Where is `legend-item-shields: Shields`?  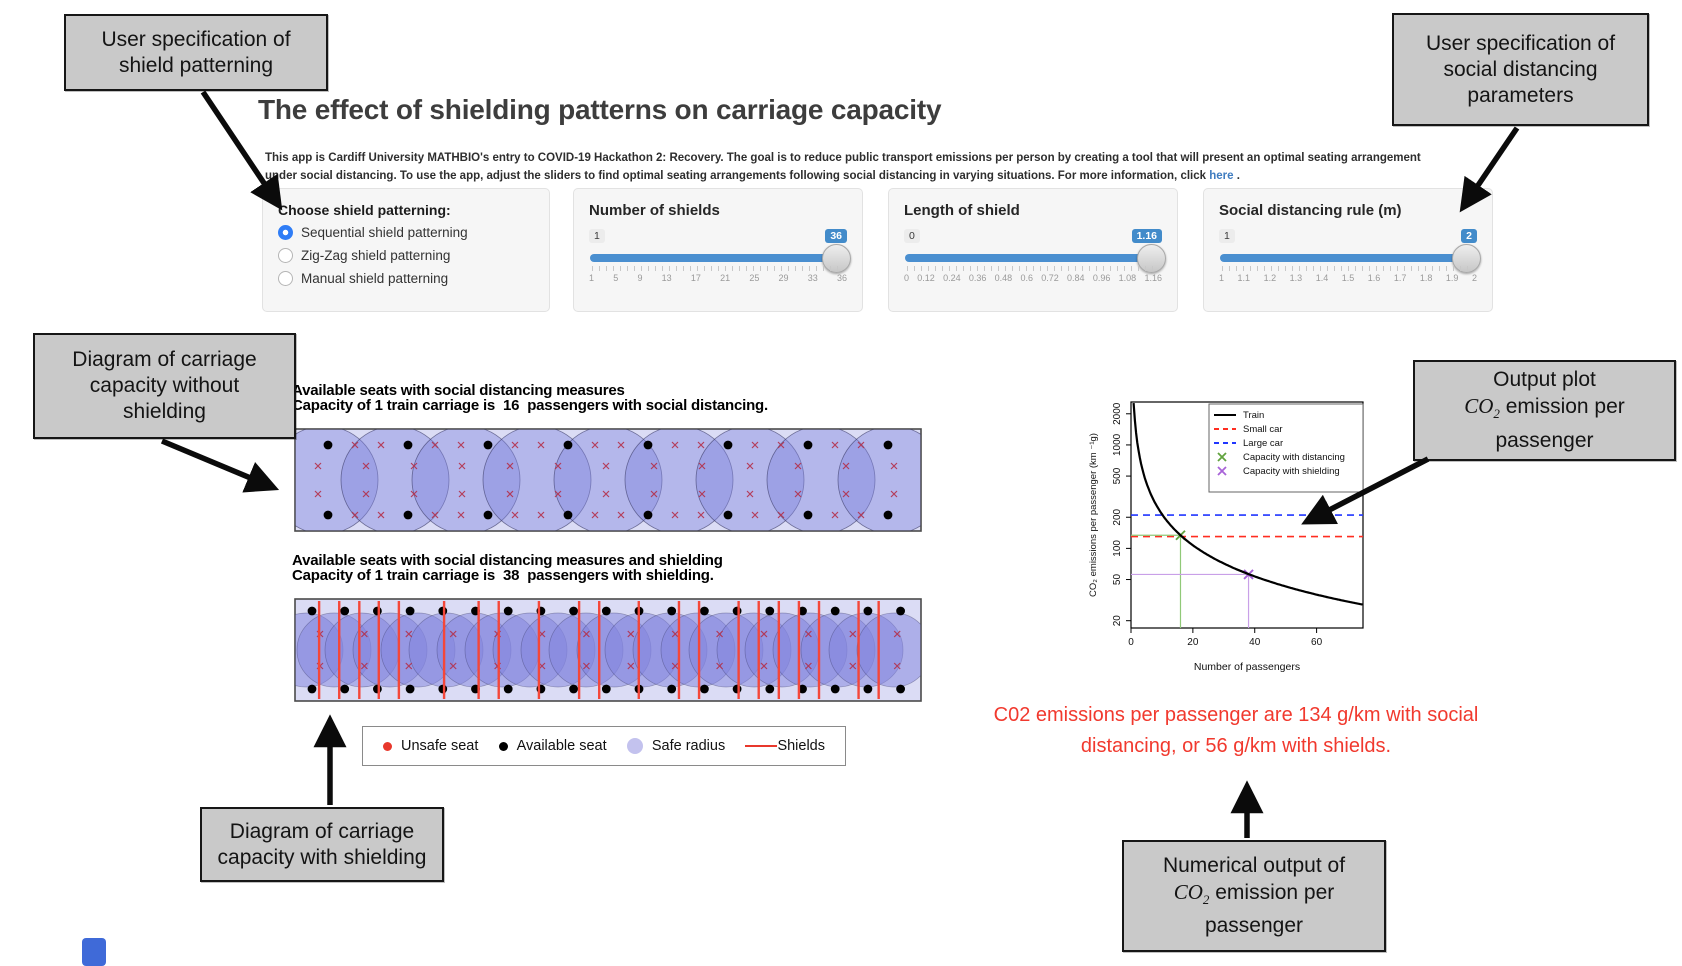
legend-item-shields: Shields is located at coordinates (785, 746).